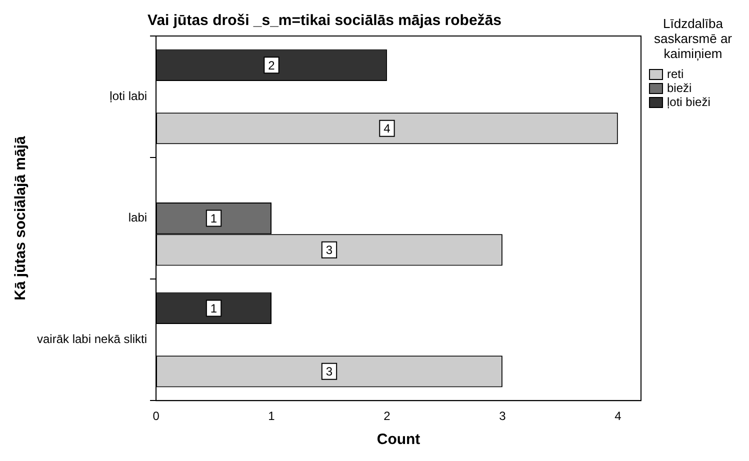 The width and height of the screenshot is (749, 461). I want to click on y-tick-label: labi, so click(138, 217).